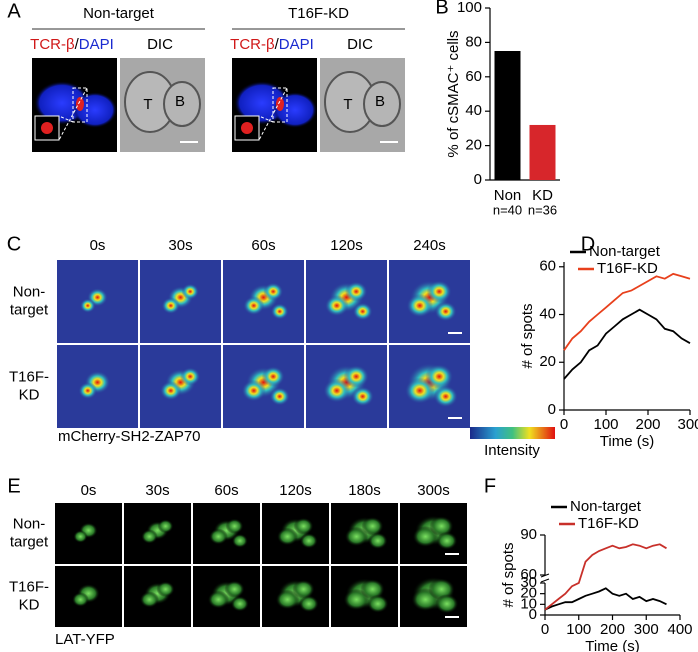 This screenshot has width=698, height=652. What do you see at coordinates (147, 104) in the screenshot?
I see `cell-label: T` at bounding box center [147, 104].